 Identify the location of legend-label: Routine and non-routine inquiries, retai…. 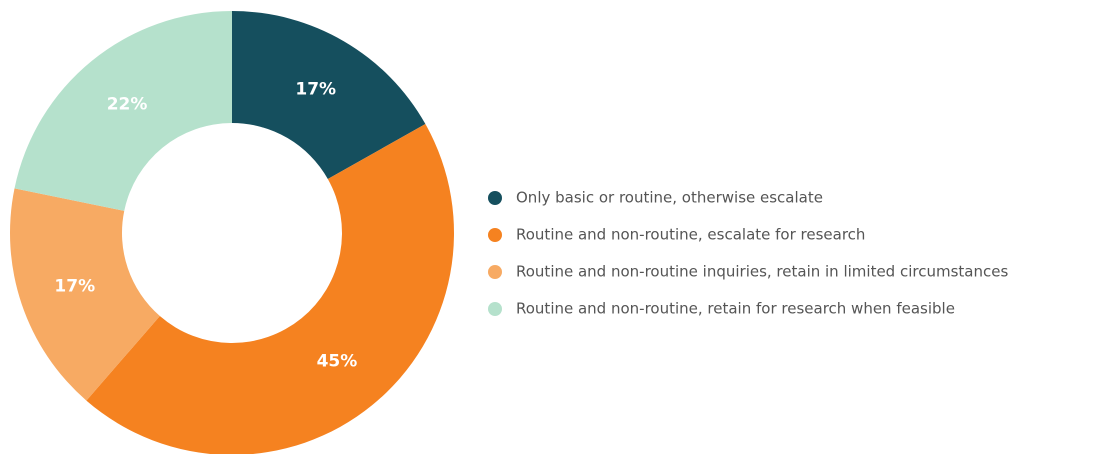
(762, 272).